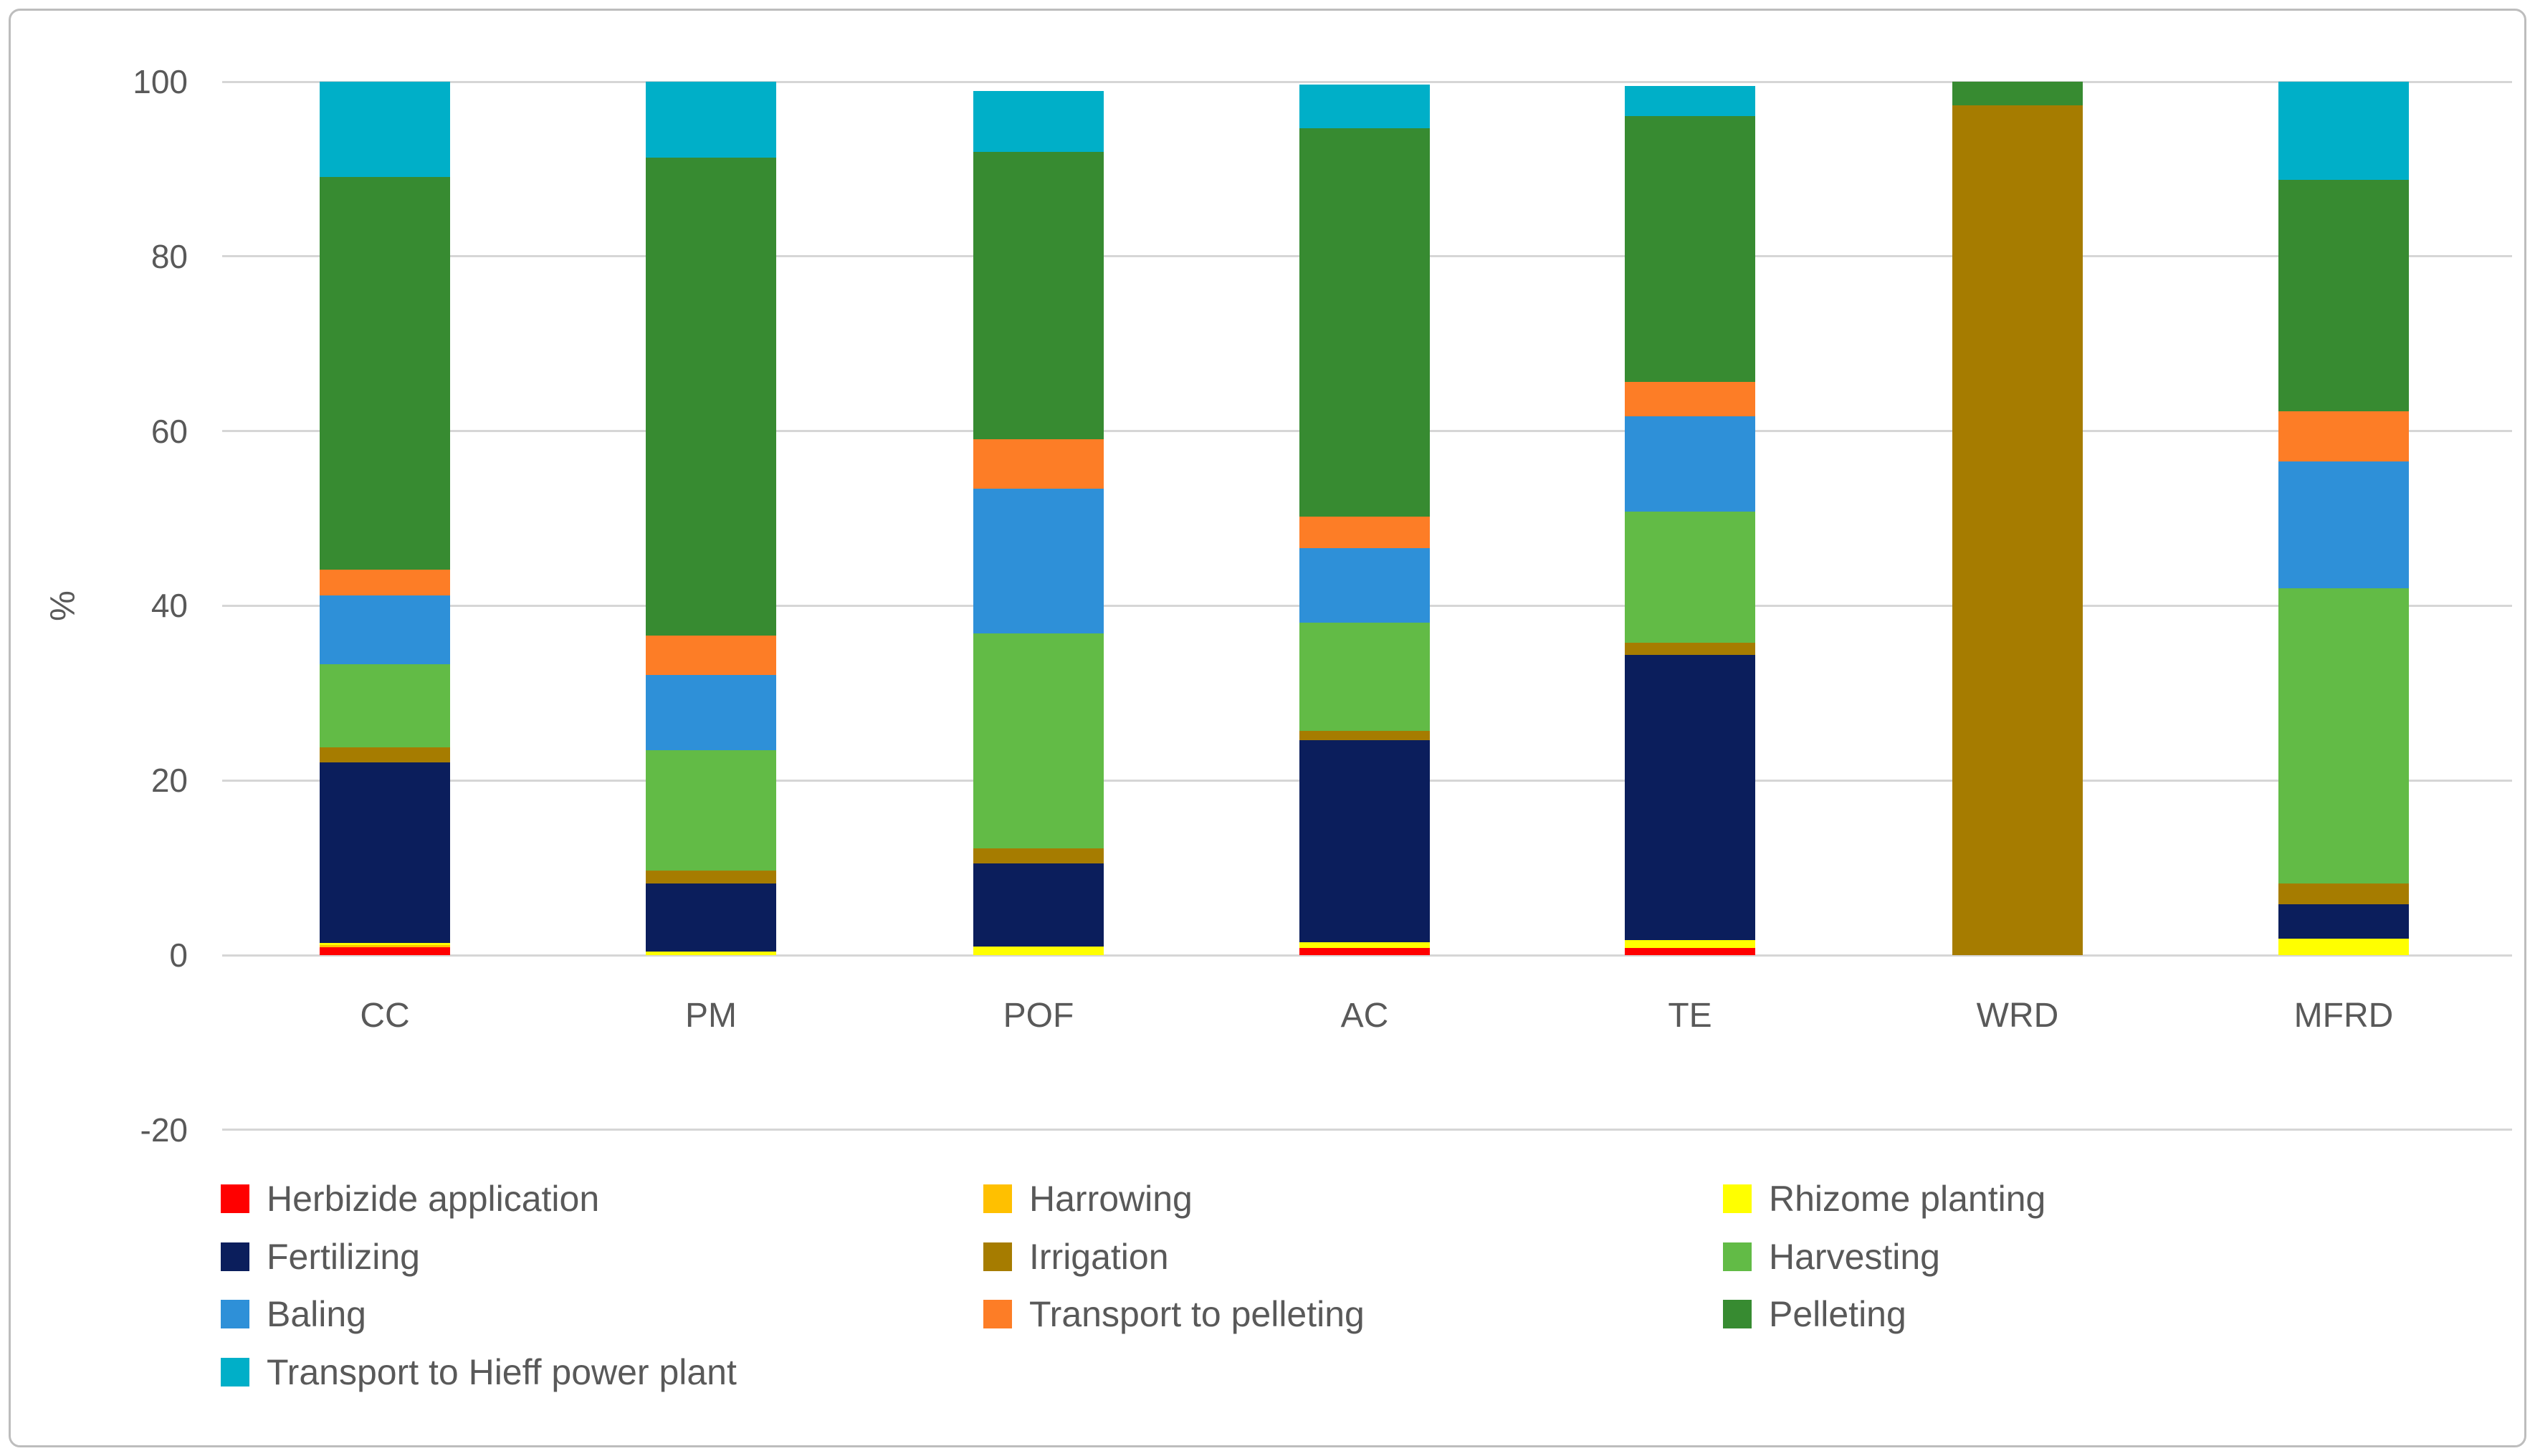 This screenshot has height=1456, width=2535. What do you see at coordinates (385, 630) in the screenshot?
I see `bar-segment-CC-baling` at bounding box center [385, 630].